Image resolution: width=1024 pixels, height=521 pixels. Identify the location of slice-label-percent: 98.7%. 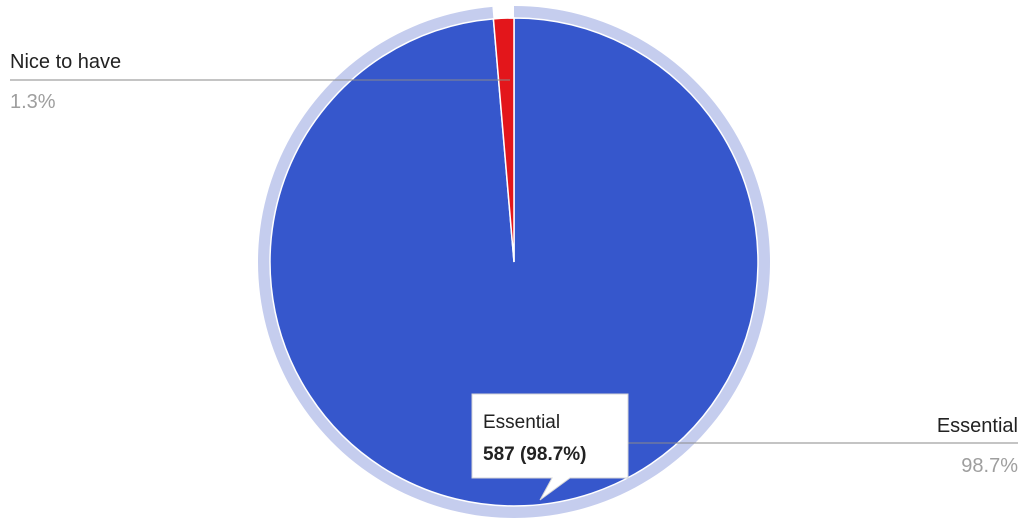
(989, 466).